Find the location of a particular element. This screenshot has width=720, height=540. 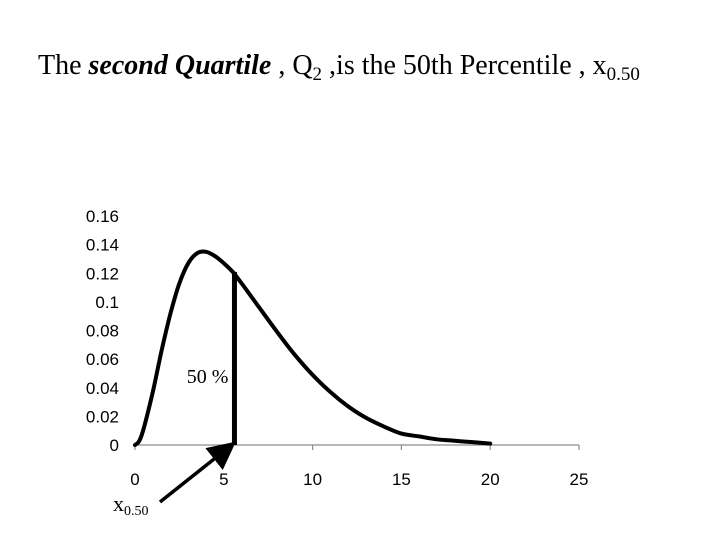

pointer-label: x0.50 is located at coordinates (131, 505).